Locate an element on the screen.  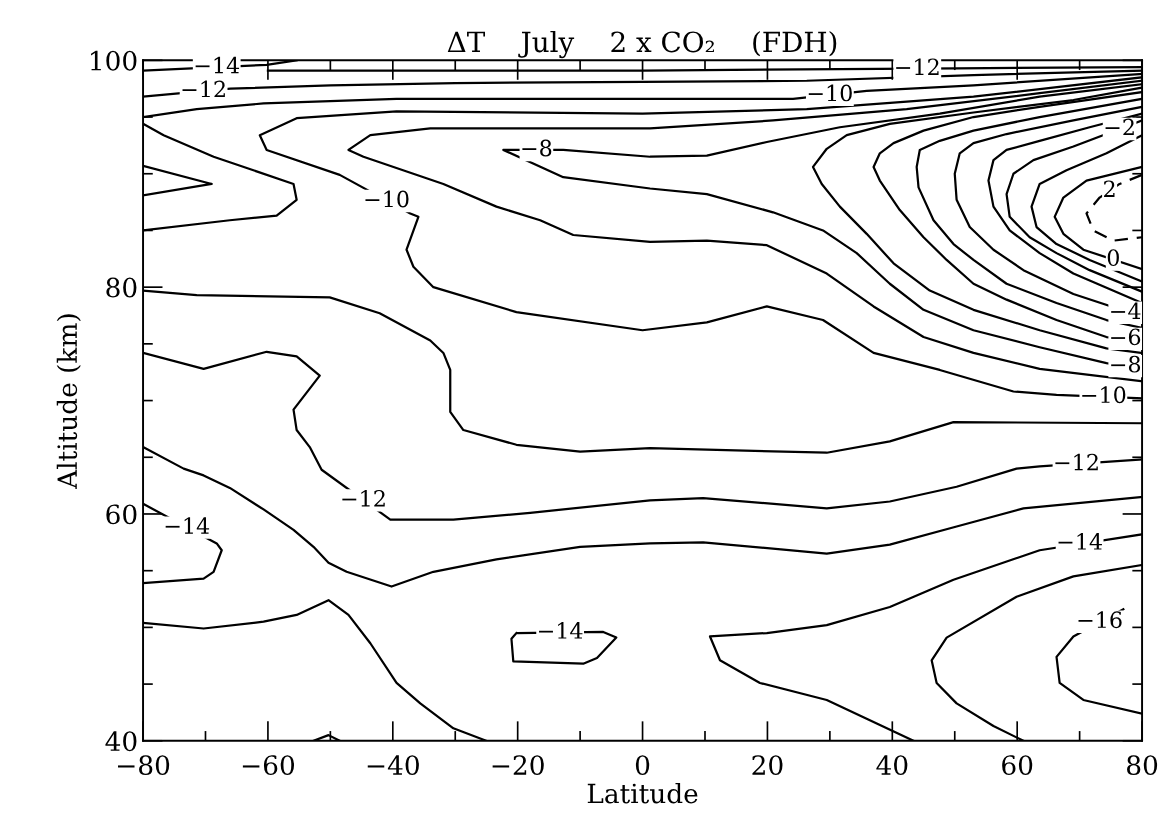
annotation: 0 is located at coordinates (1113, 258).